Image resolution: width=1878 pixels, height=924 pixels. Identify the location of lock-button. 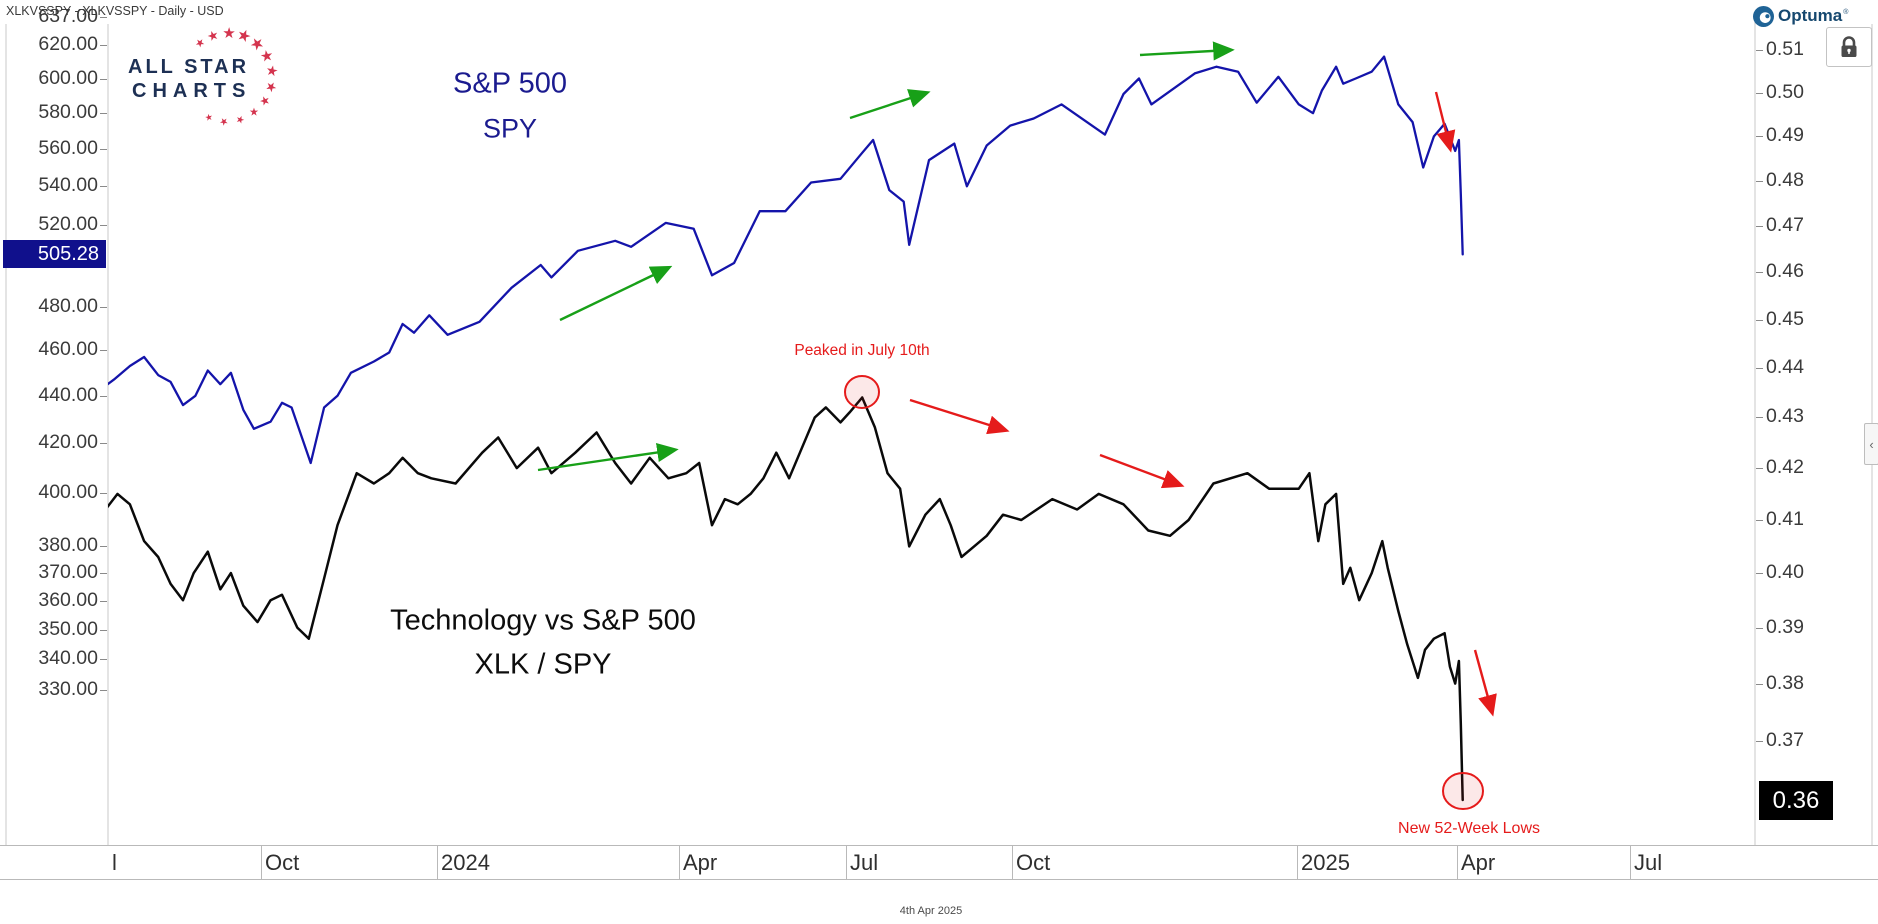
(1849, 47).